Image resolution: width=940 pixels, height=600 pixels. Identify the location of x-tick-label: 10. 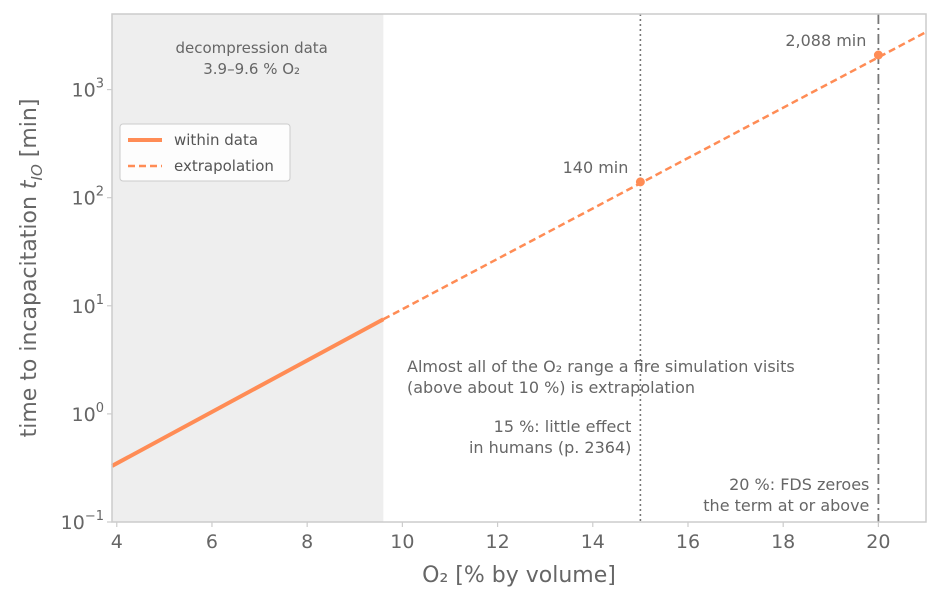
(402, 542).